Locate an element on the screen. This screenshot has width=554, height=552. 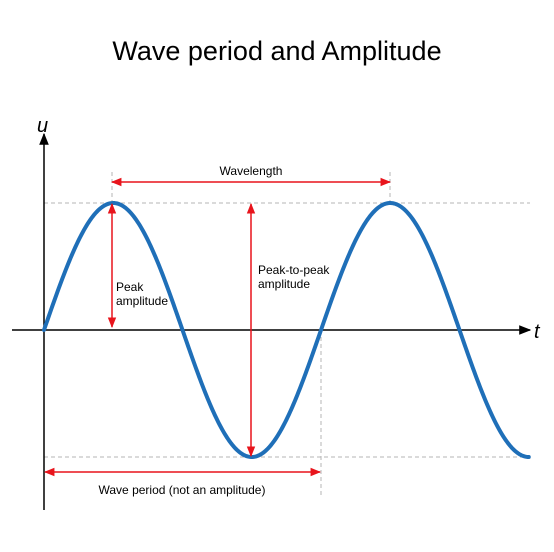
peak-amplitude-label-line1: Peak is located at coordinates (130, 287).